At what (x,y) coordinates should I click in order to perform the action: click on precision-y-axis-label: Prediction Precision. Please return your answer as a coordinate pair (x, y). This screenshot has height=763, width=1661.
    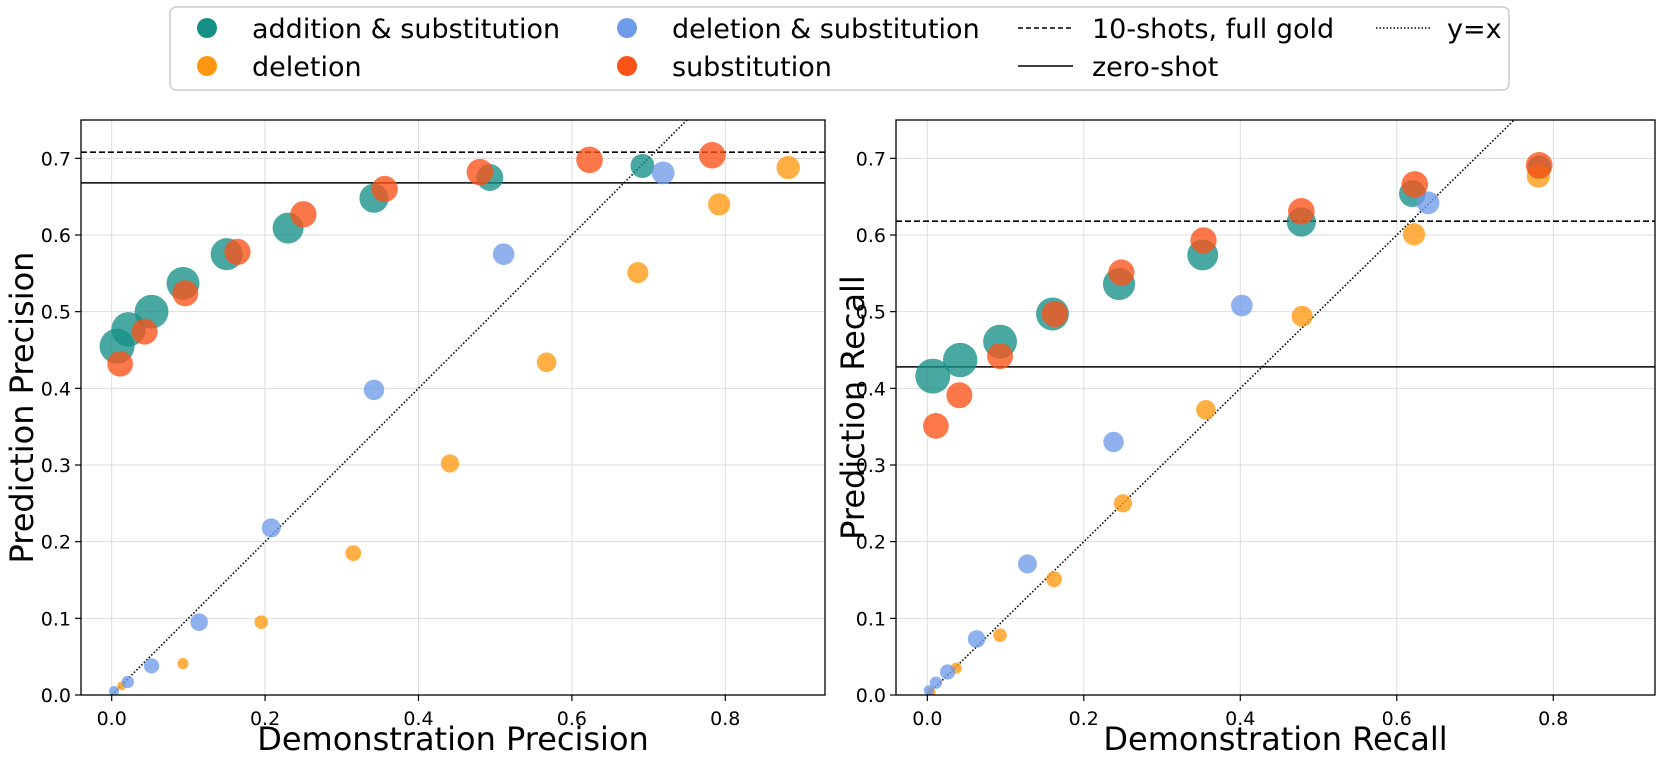
    Looking at the image, I should click on (22, 408).